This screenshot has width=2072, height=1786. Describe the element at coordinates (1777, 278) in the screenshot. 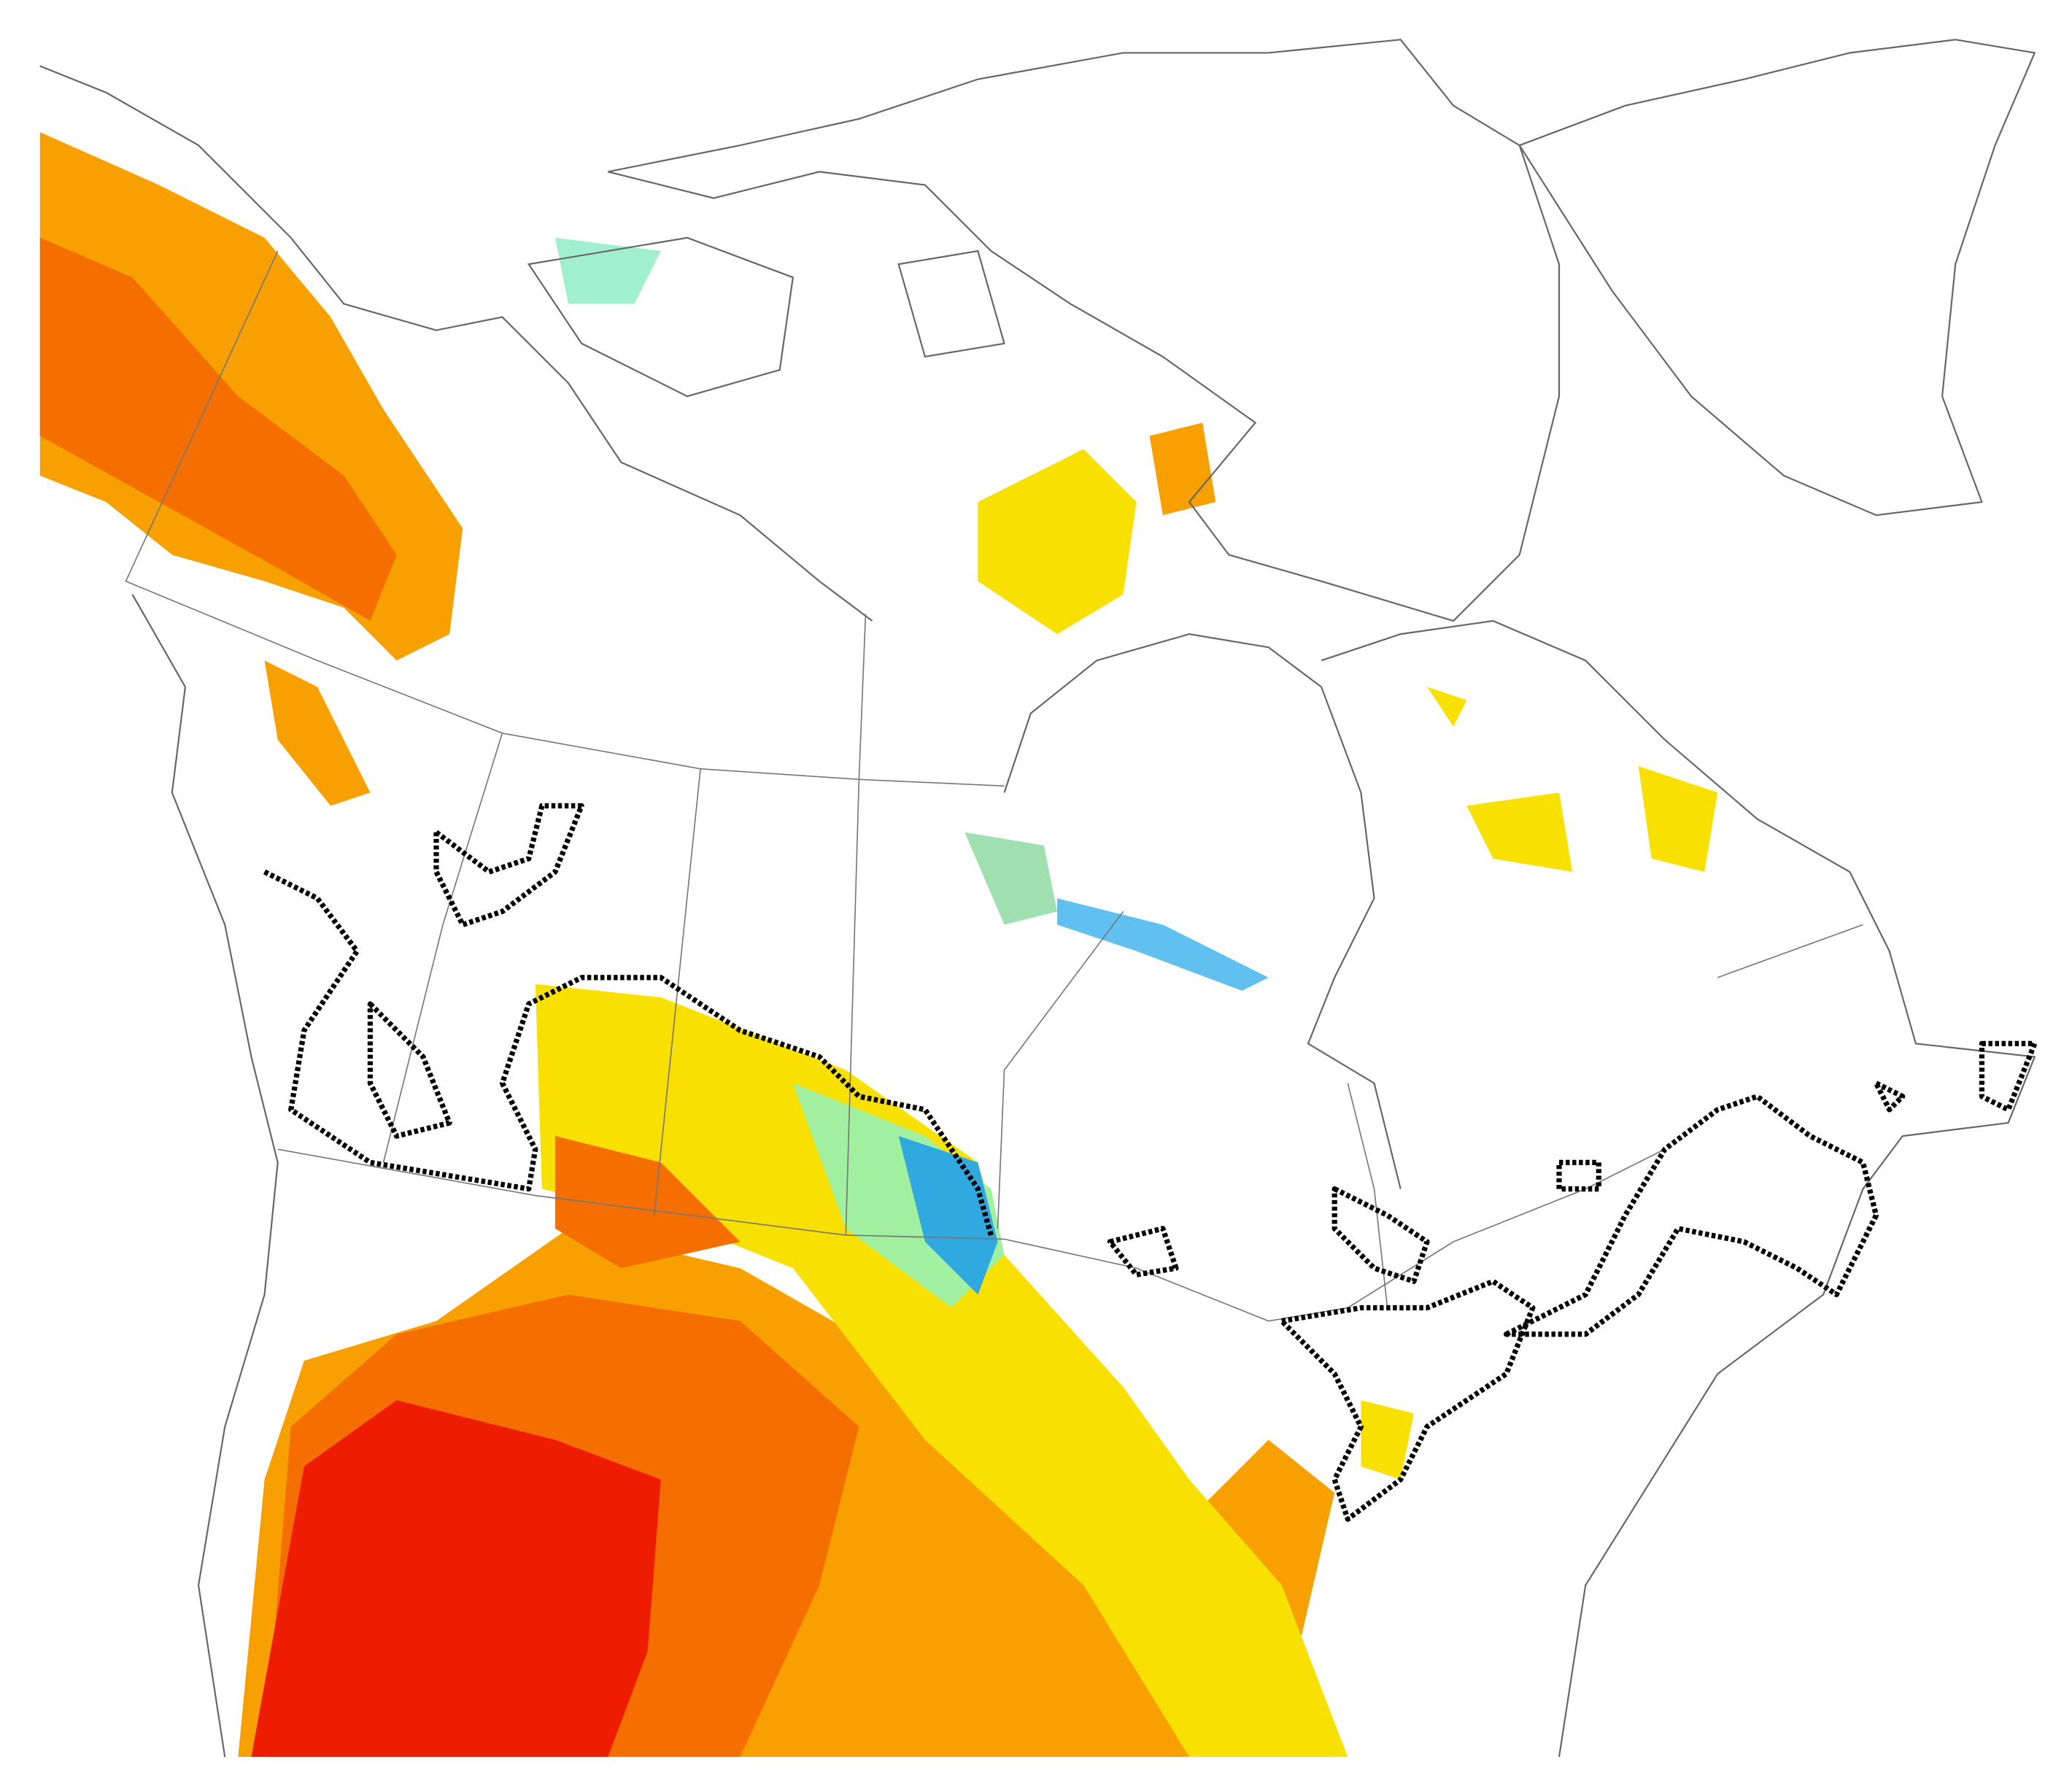

I see `greenland` at that location.